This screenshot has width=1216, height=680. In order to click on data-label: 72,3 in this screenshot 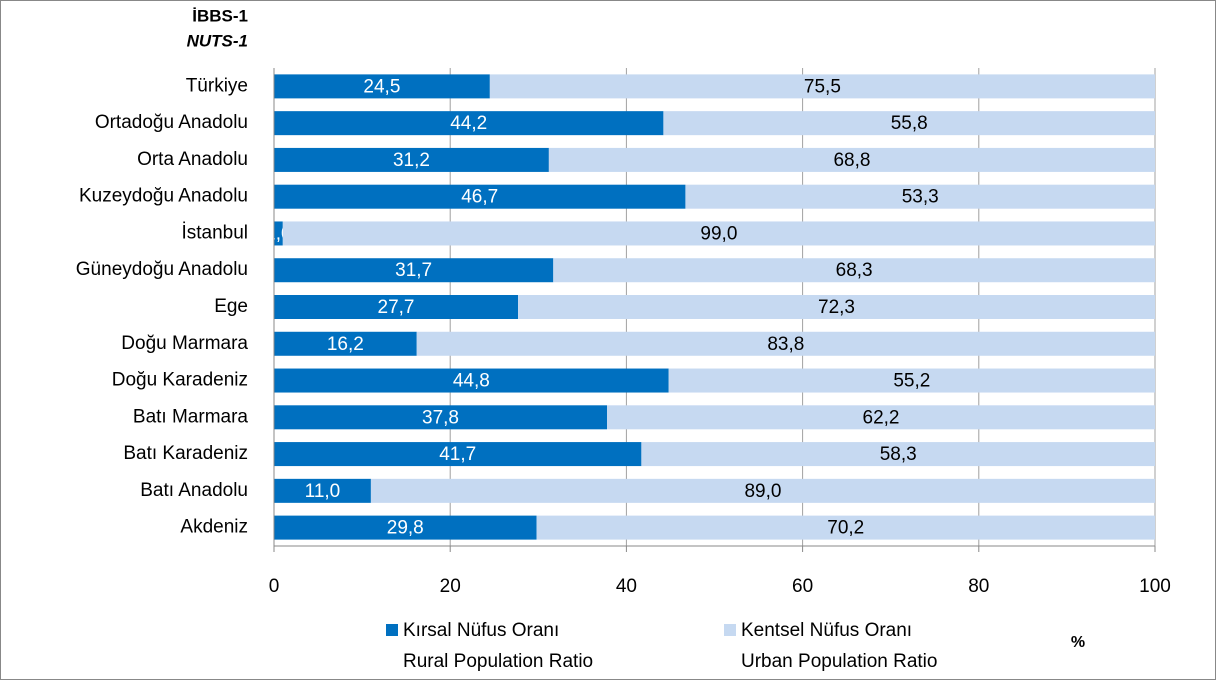, I will do `click(836, 307)`.